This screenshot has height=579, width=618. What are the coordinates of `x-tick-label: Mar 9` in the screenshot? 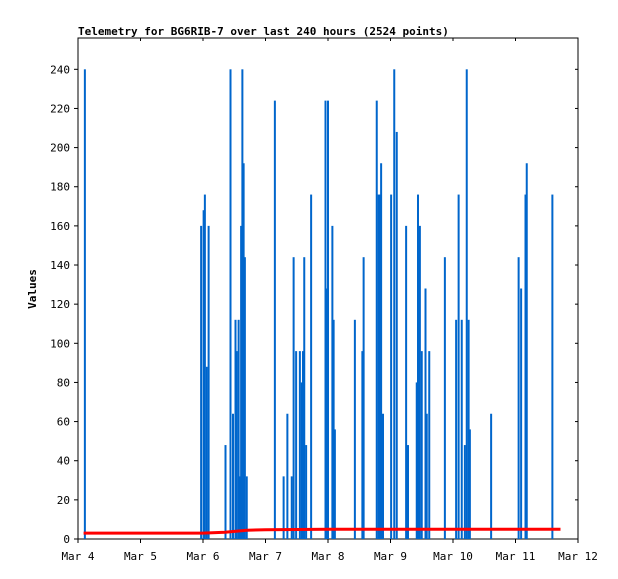 It's located at (390, 556).